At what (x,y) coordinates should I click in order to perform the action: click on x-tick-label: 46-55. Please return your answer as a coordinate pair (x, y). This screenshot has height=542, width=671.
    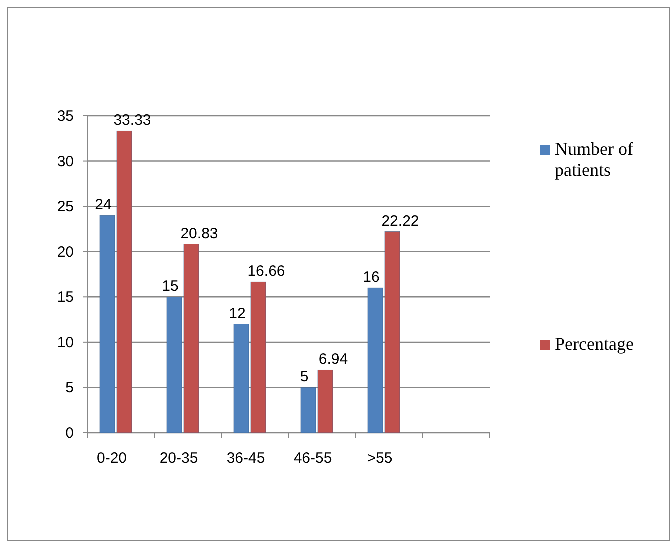
    Looking at the image, I should click on (313, 458).